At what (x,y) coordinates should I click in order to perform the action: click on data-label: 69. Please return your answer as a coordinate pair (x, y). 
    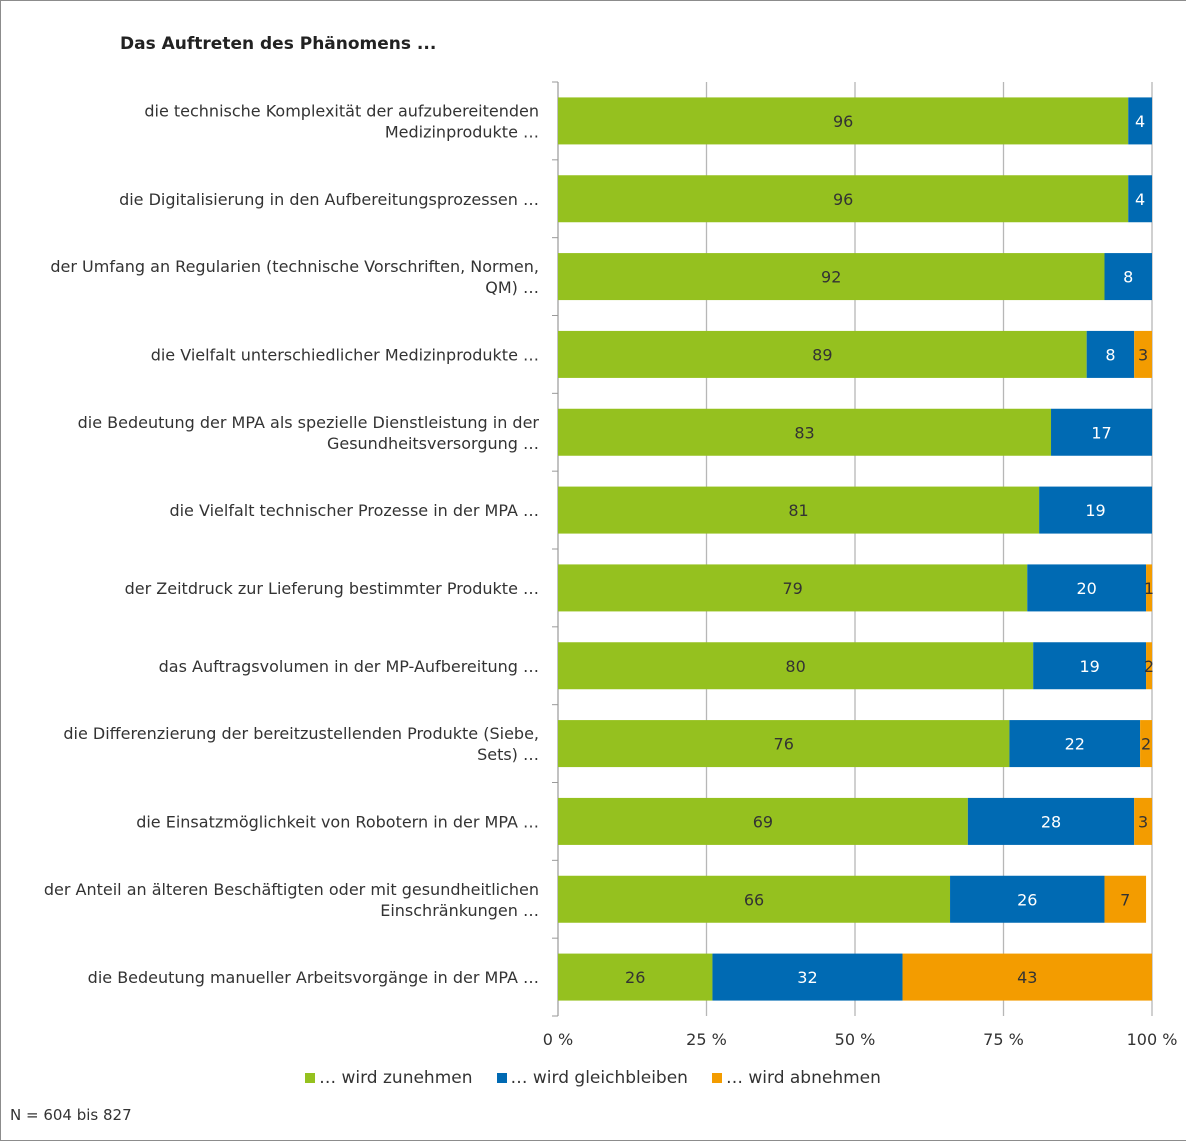
    Looking at the image, I should click on (763, 821).